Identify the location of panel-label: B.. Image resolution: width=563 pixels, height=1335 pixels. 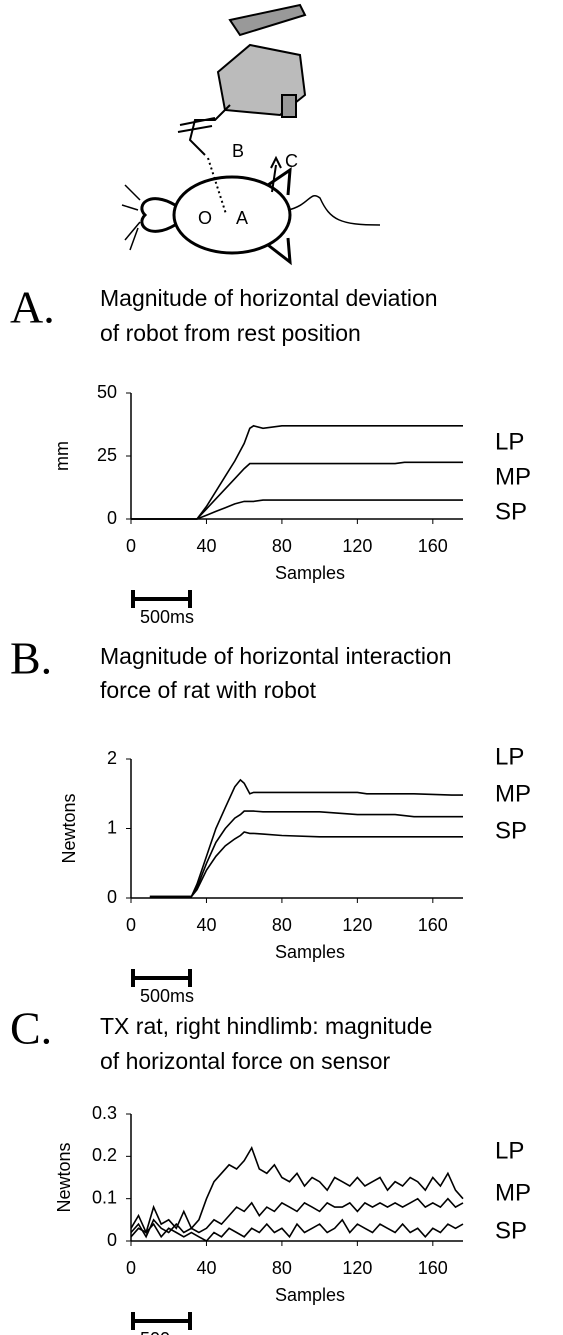
(31, 658).